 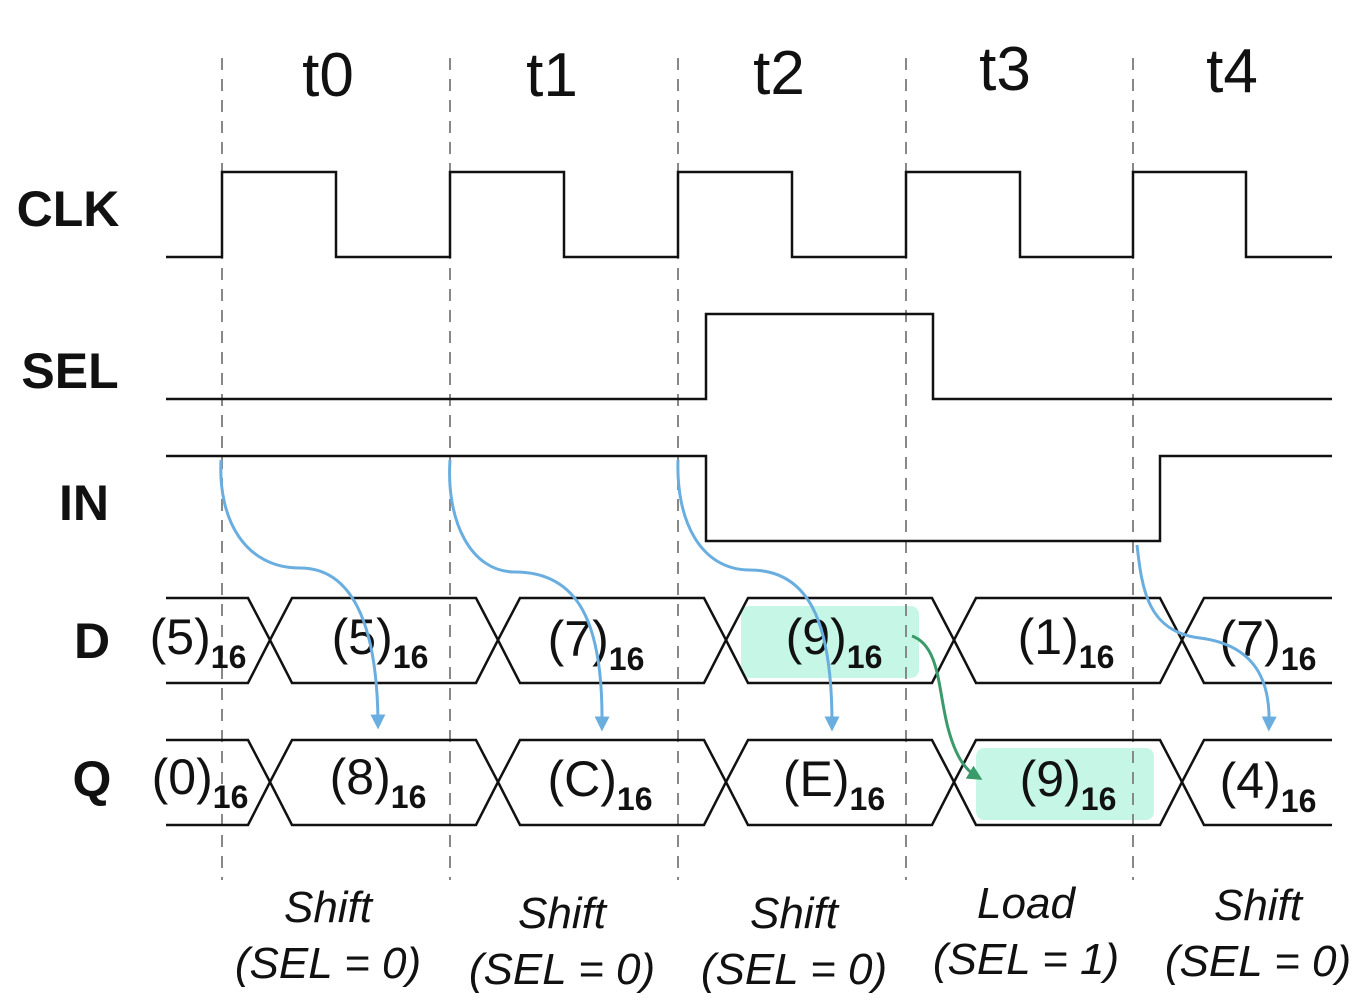 What do you see at coordinates (794, 969) in the screenshot?
I see `operation-sel-t2: (SEL = 0)` at bounding box center [794, 969].